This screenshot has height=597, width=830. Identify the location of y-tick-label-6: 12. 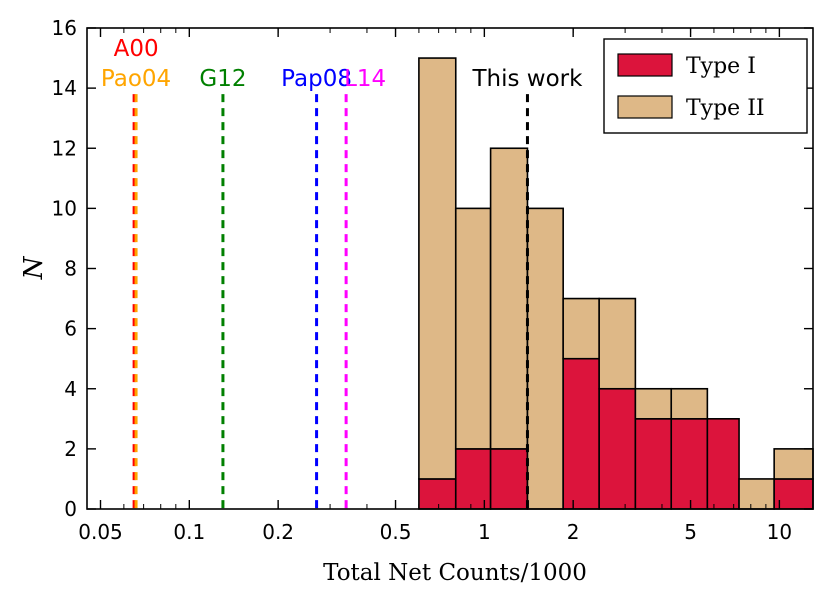
(64, 148).